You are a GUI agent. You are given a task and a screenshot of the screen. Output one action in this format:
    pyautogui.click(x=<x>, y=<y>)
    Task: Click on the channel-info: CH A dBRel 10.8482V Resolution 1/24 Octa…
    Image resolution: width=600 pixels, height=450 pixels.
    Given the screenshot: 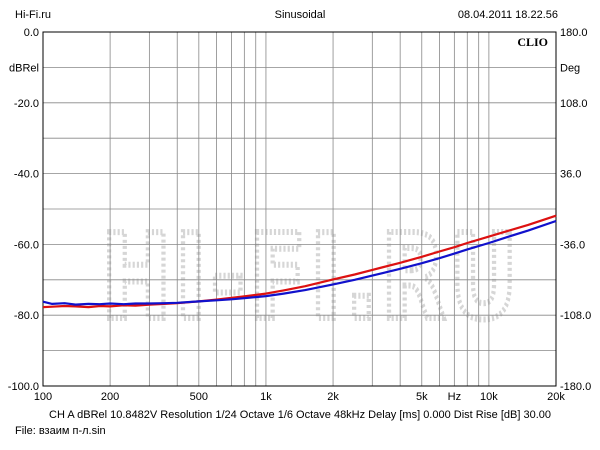 What is the action you would take?
    pyautogui.click(x=300, y=415)
    